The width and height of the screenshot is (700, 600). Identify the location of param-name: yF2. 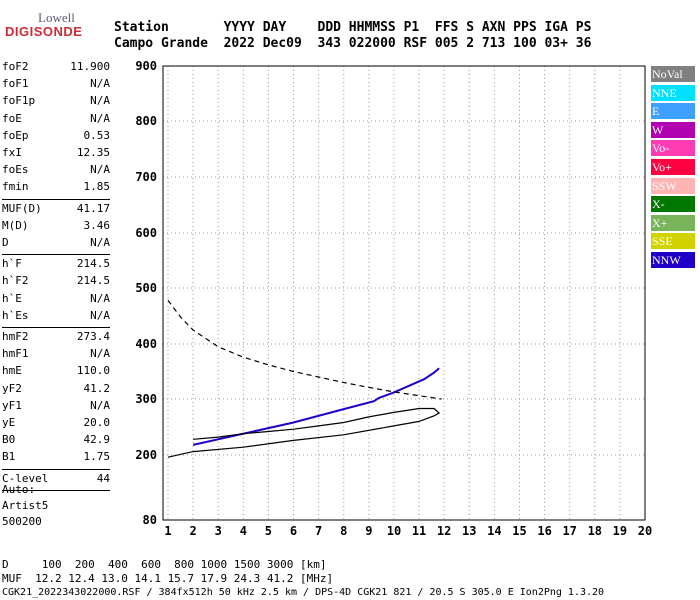
(12, 388).